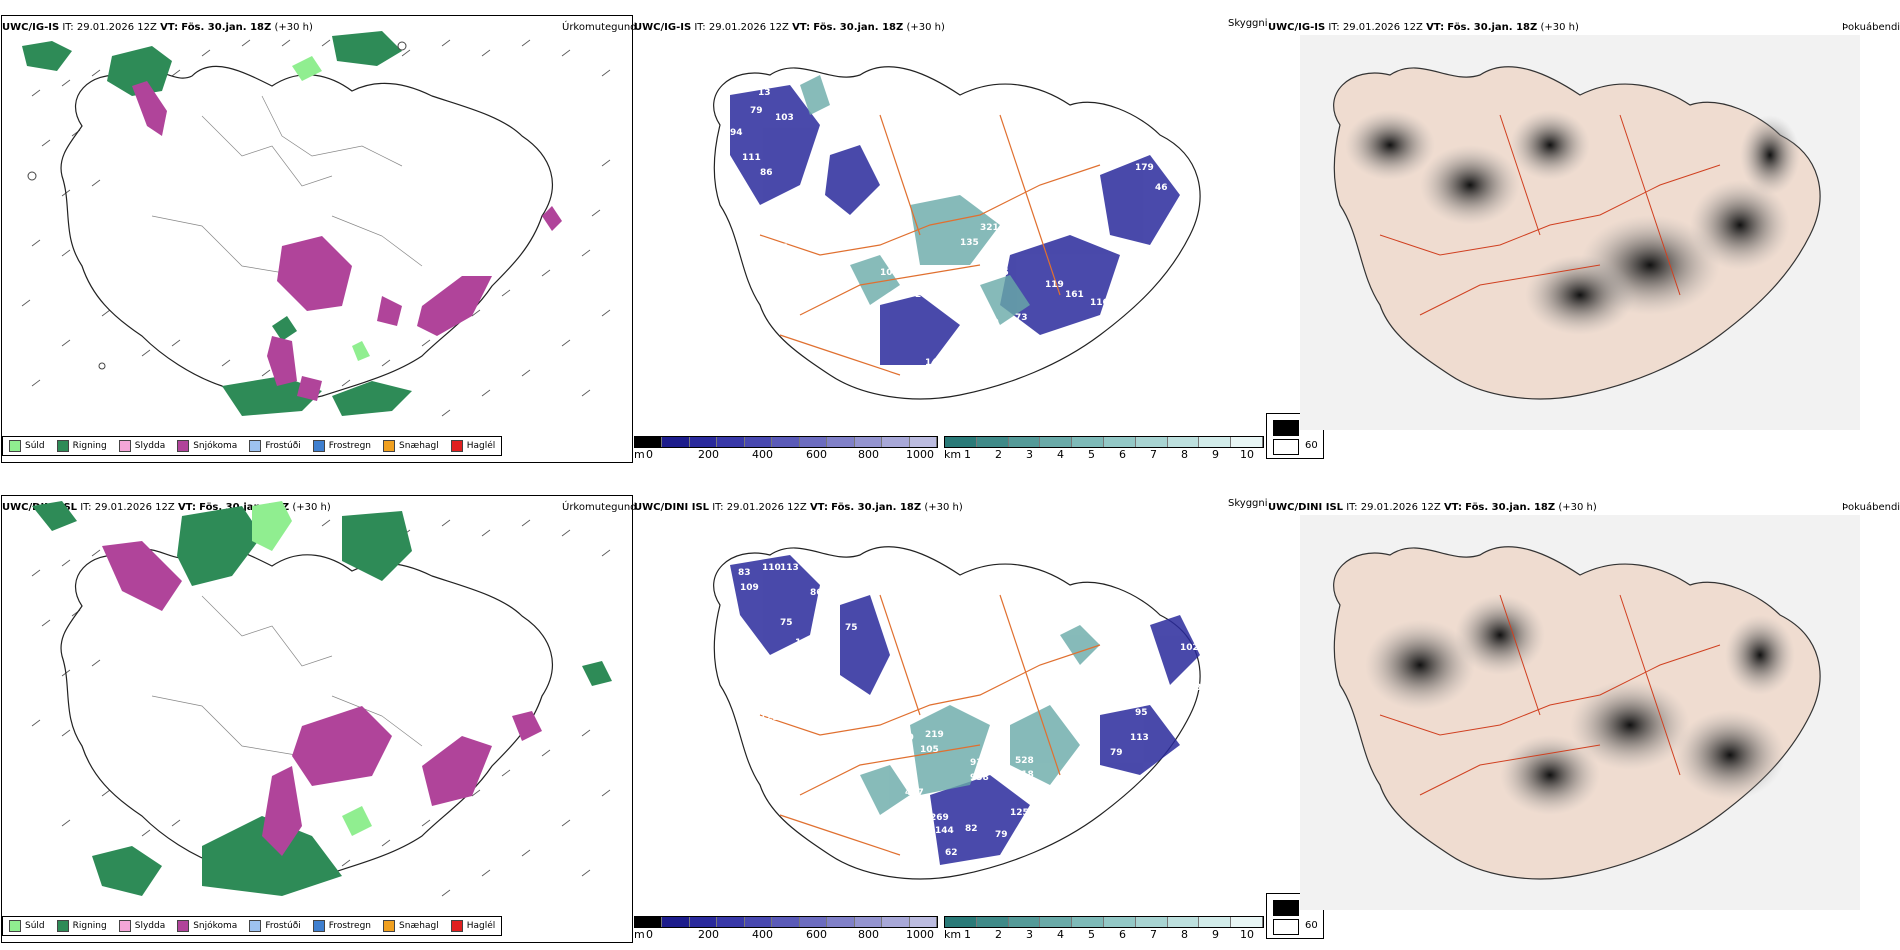  What do you see at coordinates (979, 763) in the screenshot?
I see `svg-text: 935` at bounding box center [979, 763].